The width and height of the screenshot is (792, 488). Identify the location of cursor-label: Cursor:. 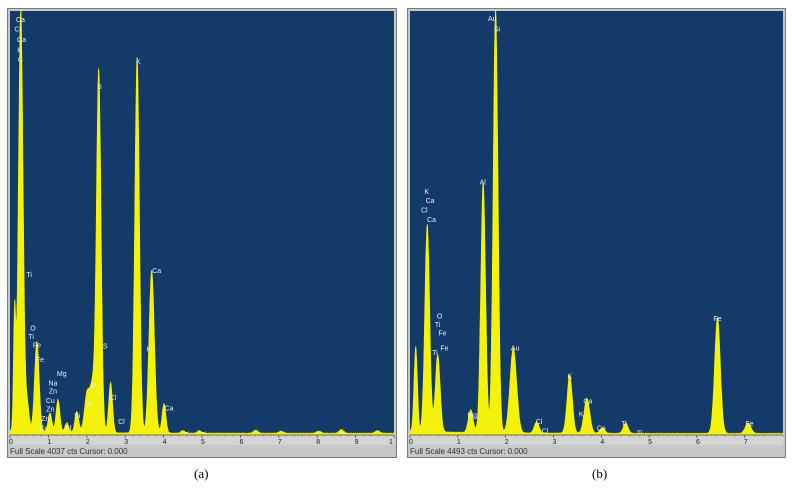
(492, 451).